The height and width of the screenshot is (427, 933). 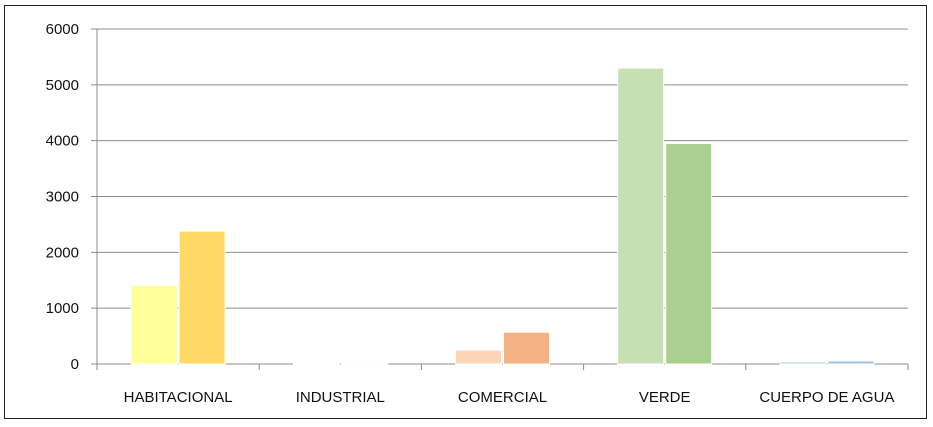 What do you see at coordinates (62, 29) in the screenshot?
I see `y-tick-label: 6000` at bounding box center [62, 29].